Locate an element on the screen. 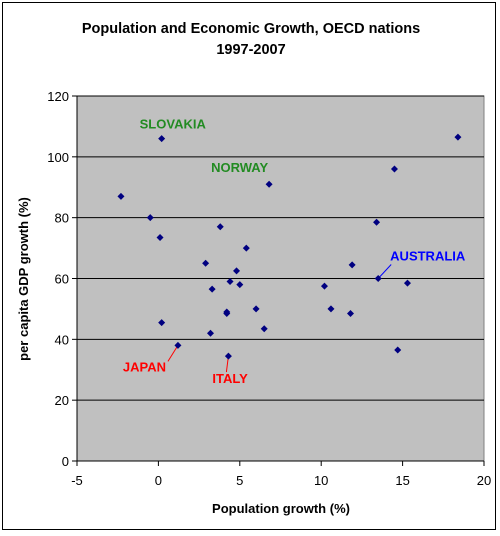 This screenshot has width=500, height=536. y-tick-label: 100 is located at coordinates (58, 157).